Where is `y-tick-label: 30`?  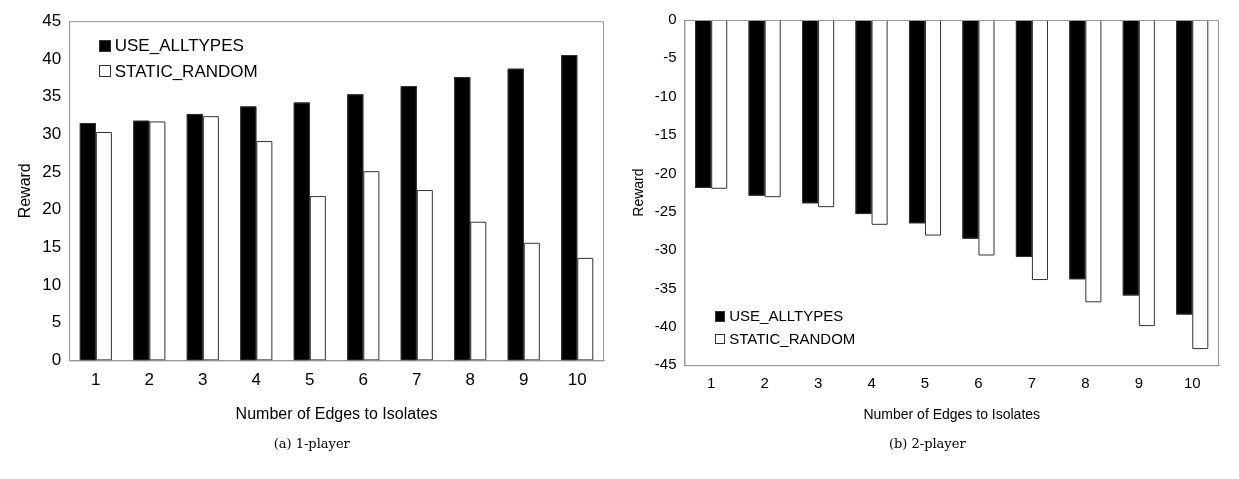
y-tick-label: 30 is located at coordinates (51, 133).